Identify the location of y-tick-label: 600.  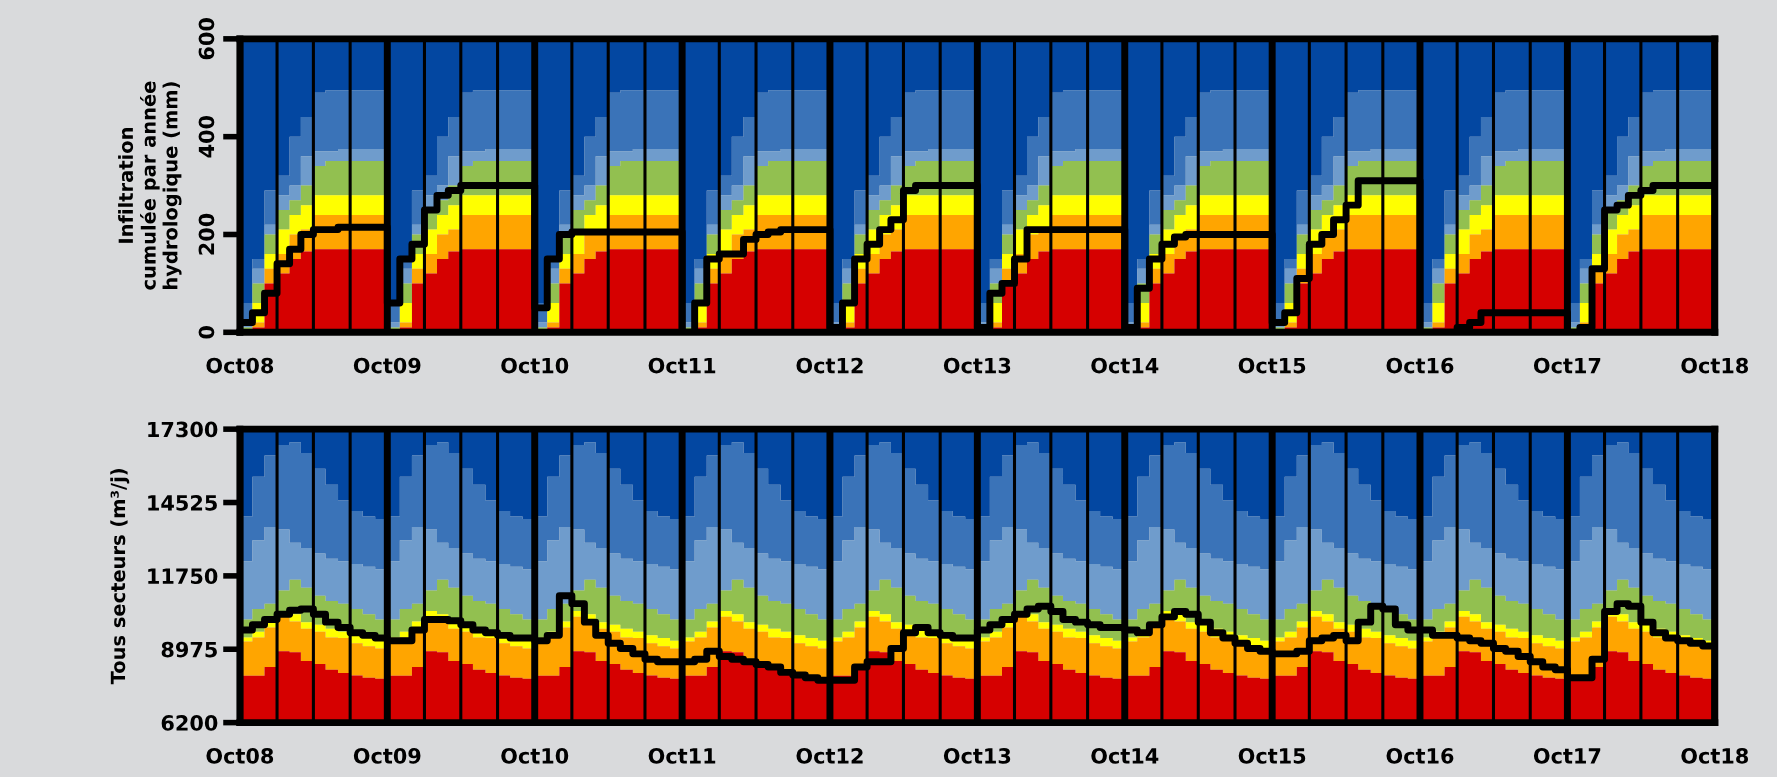
(206, 39).